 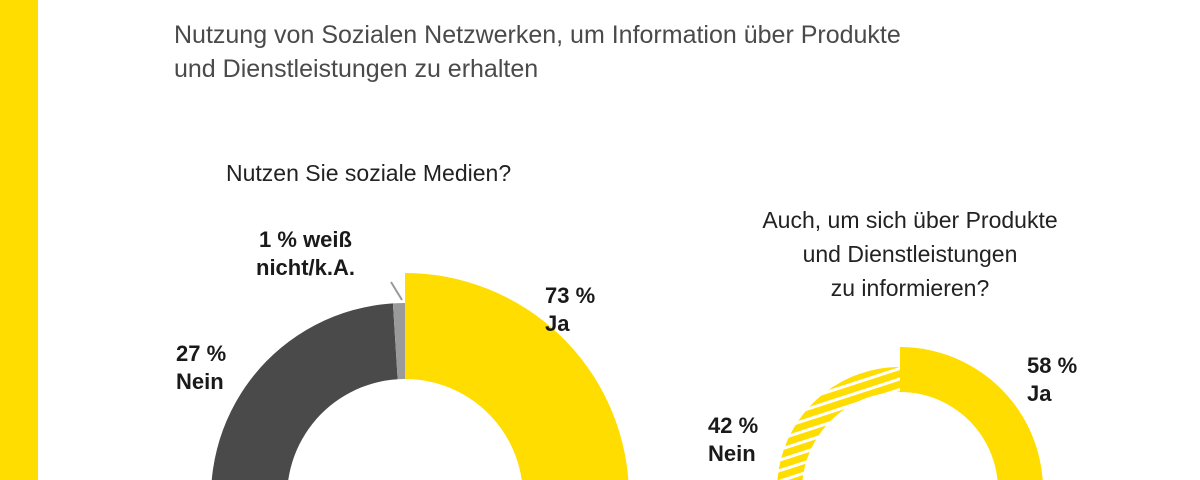 What do you see at coordinates (306, 267) in the screenshot?
I see `label-name: nicht/k.A.` at bounding box center [306, 267].